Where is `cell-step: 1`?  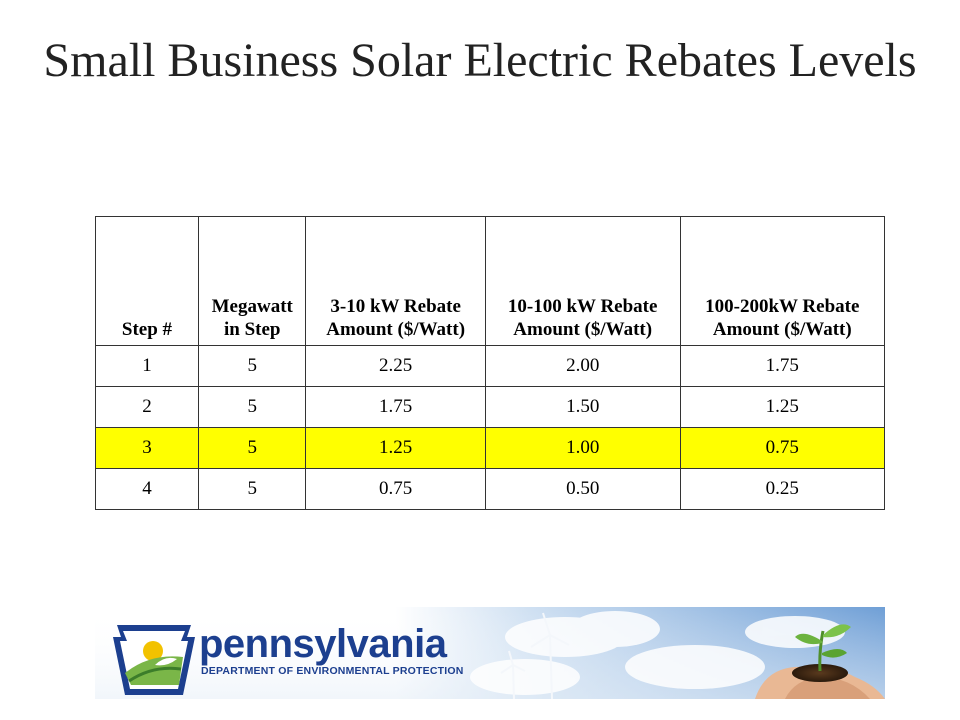
cell-step: 1 is located at coordinates (147, 366).